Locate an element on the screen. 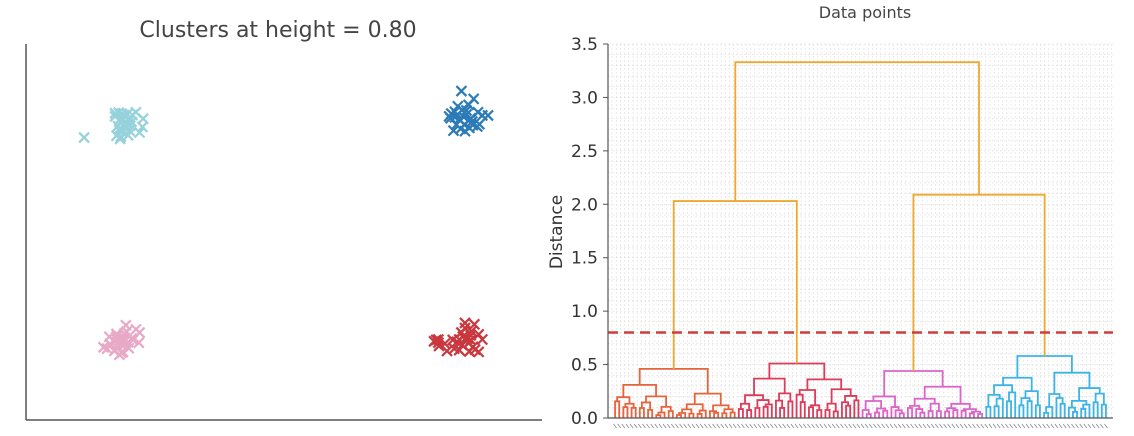  y-tick-label: 0.5 is located at coordinates (584, 366).